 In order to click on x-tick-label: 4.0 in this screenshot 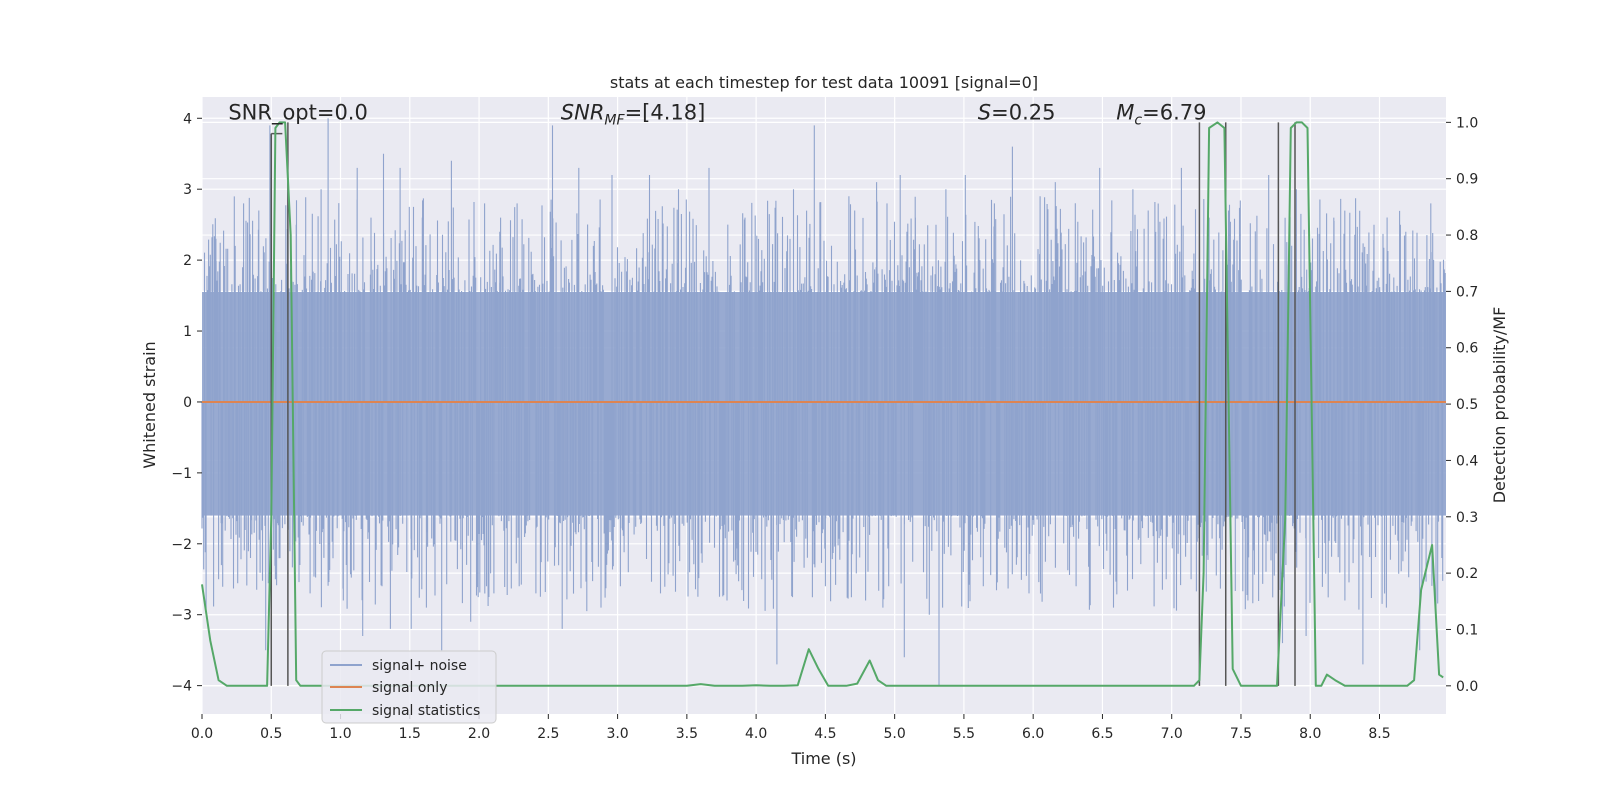, I will do `click(756, 734)`.